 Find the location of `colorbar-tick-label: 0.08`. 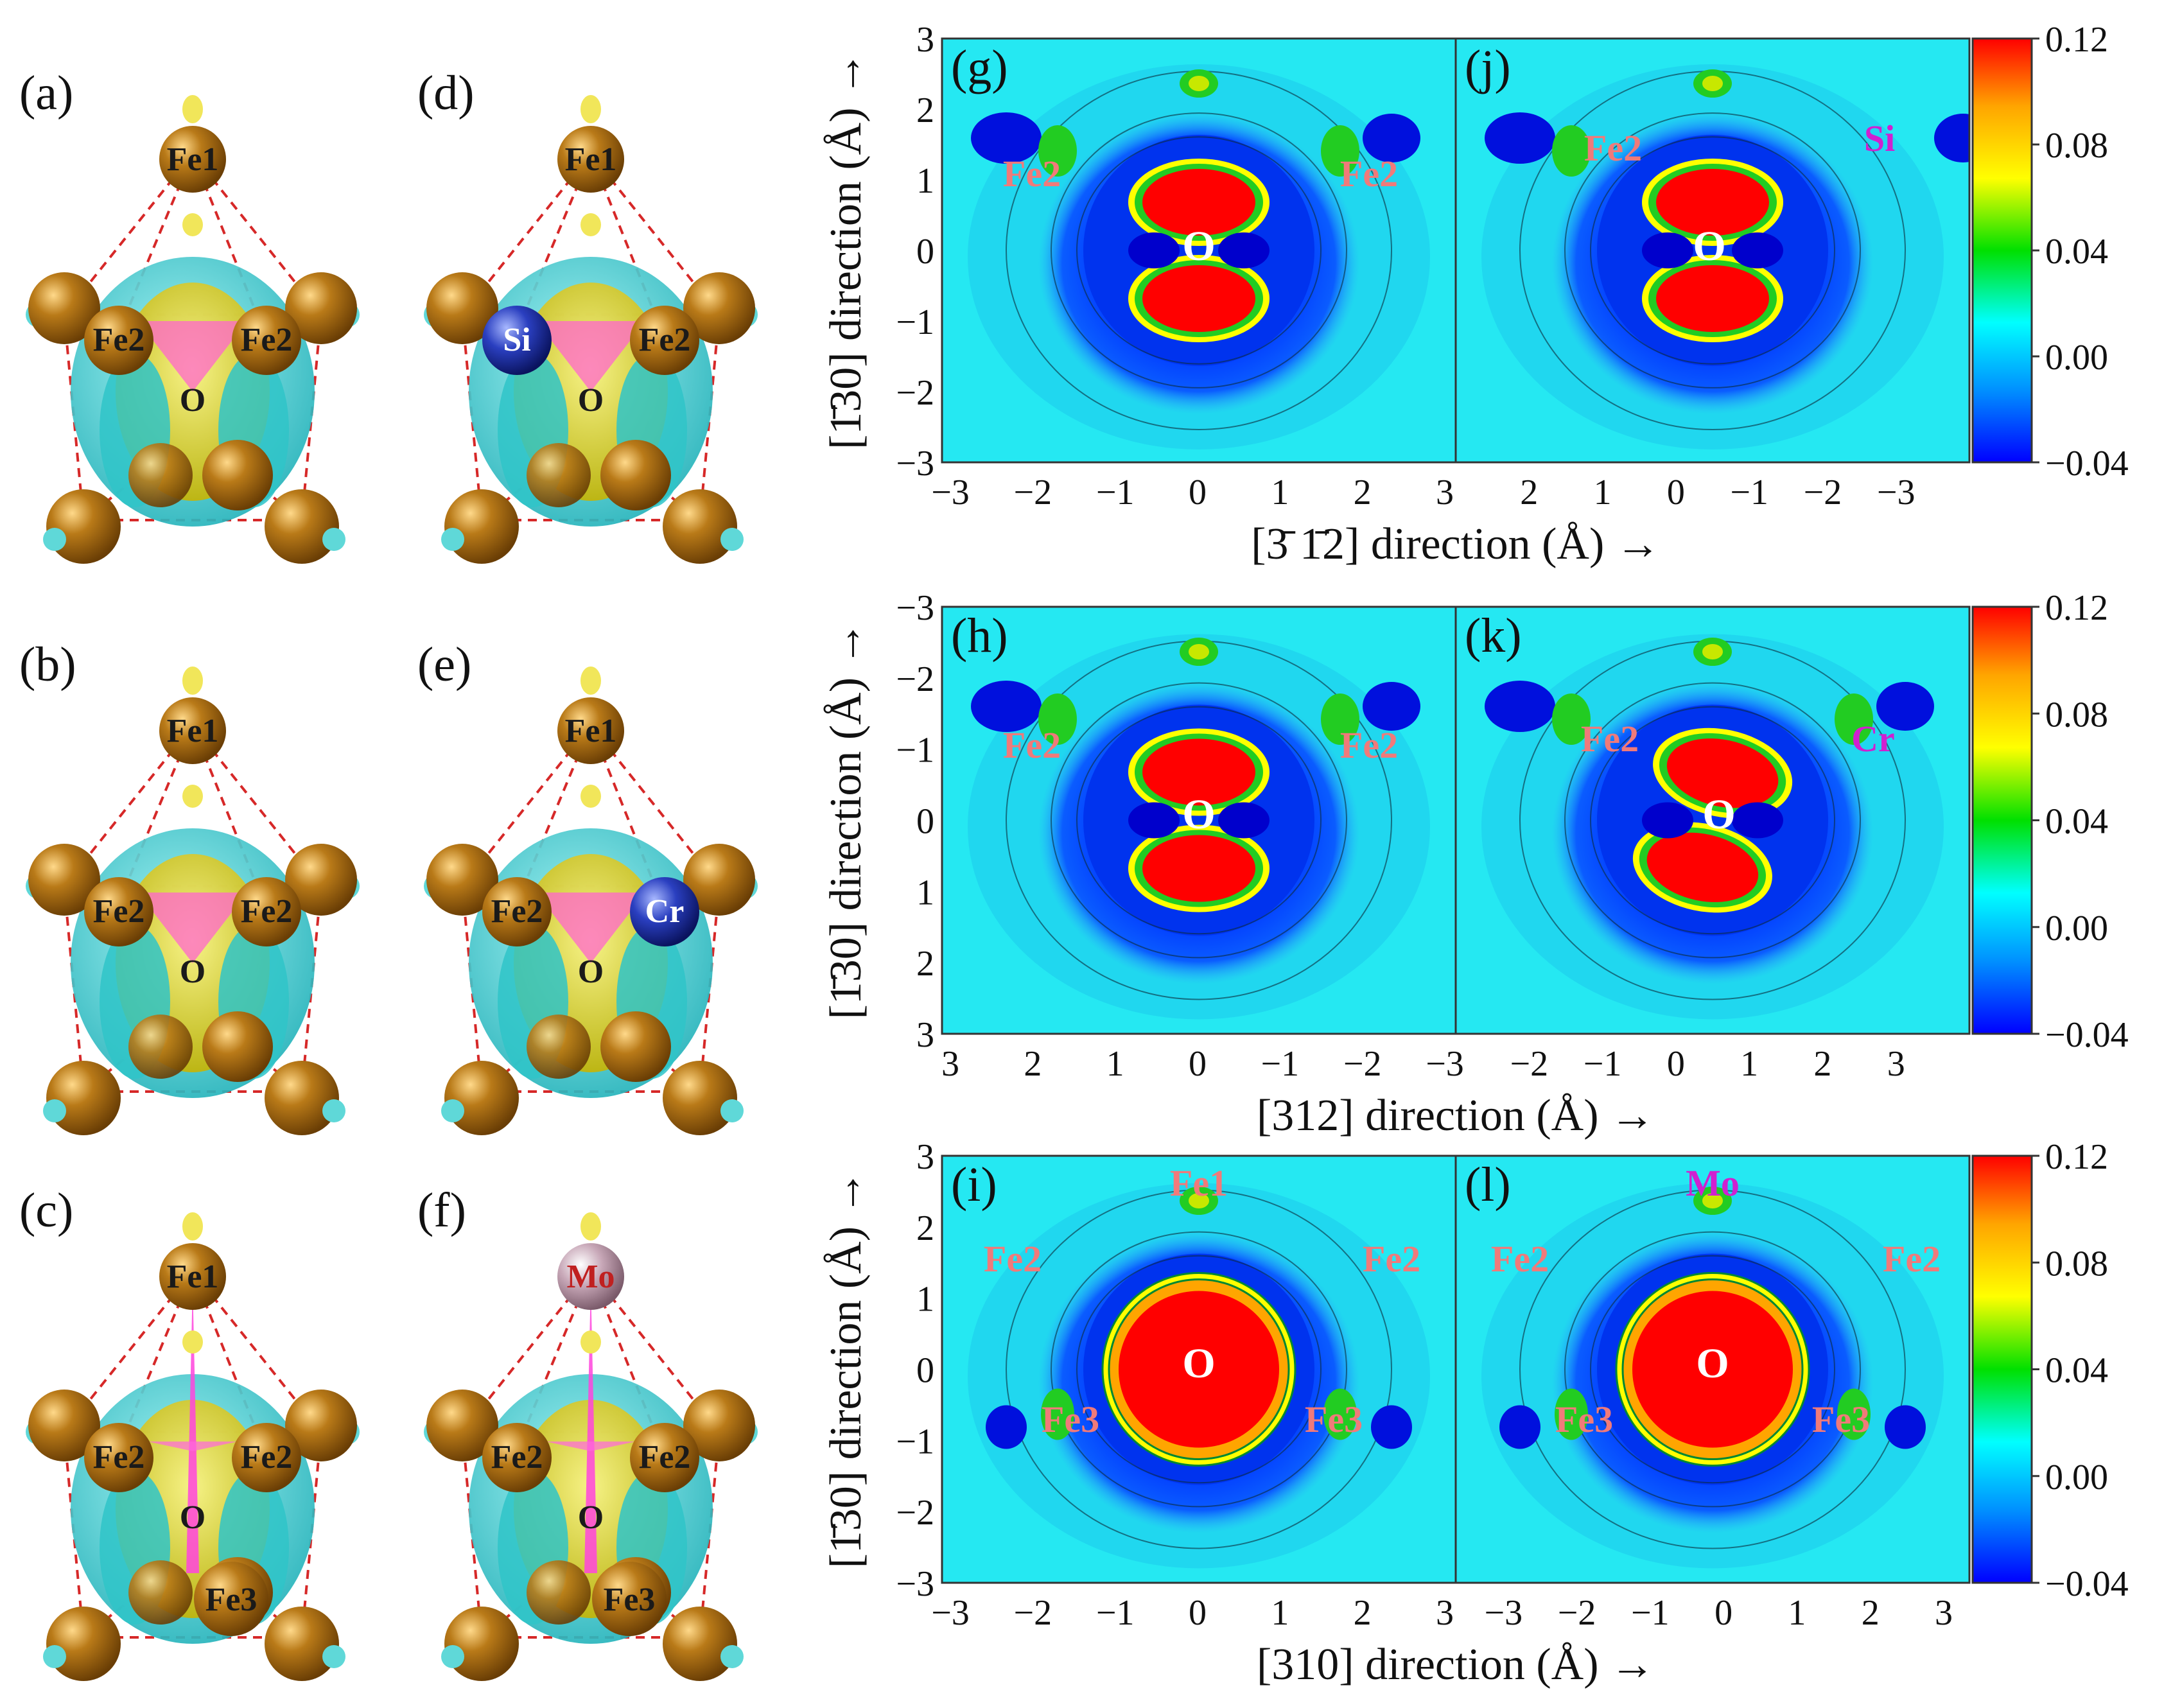

colorbar-tick-label: 0.08 is located at coordinates (2076, 715).